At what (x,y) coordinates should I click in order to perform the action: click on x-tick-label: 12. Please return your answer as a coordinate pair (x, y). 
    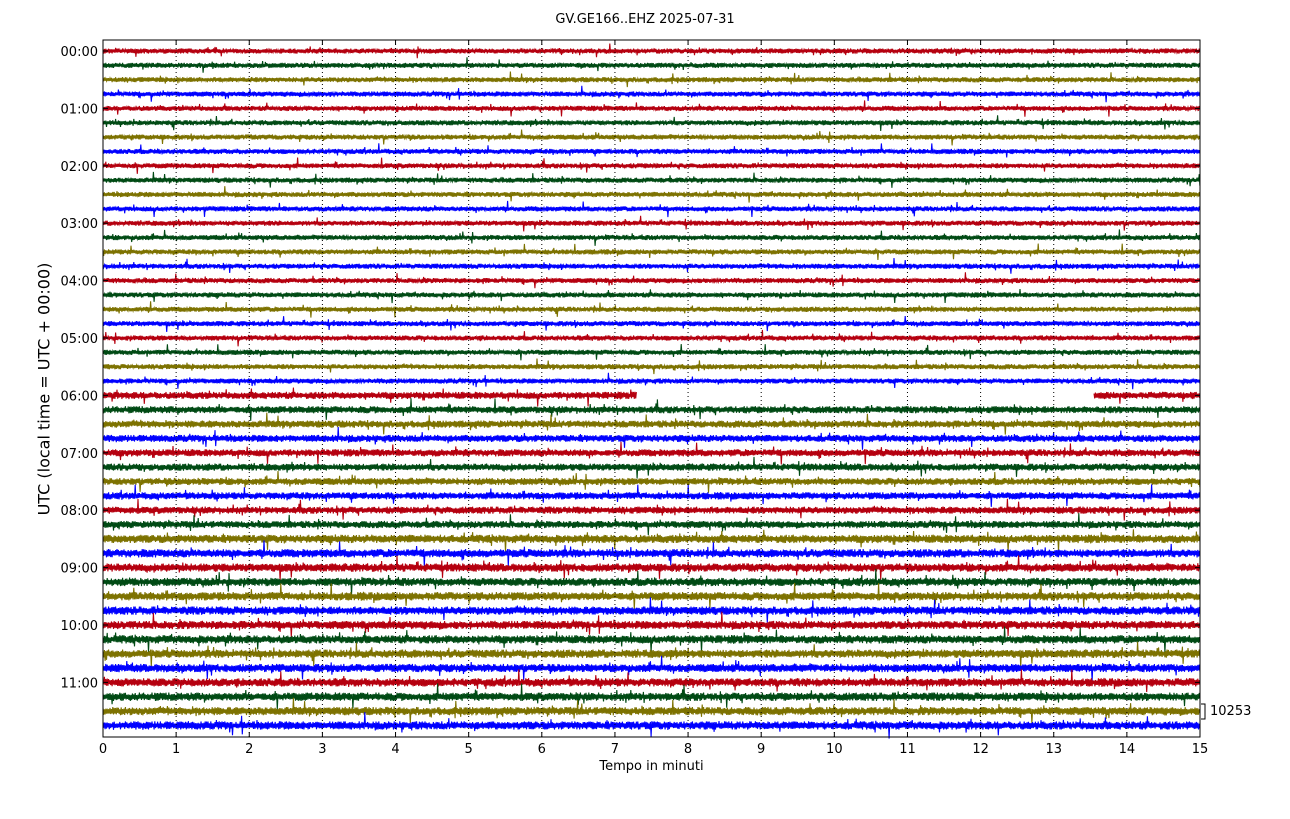
    Looking at the image, I should click on (980, 749).